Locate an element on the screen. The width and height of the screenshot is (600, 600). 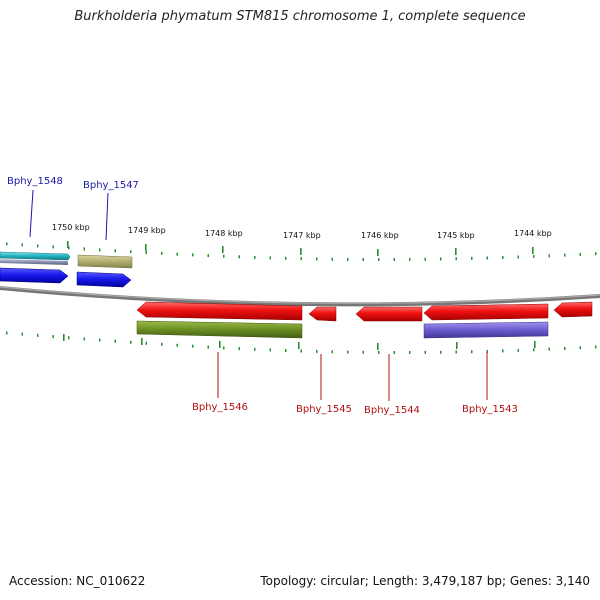
gene-feature-bphy-1548-cog is located at coordinates (35, 256).